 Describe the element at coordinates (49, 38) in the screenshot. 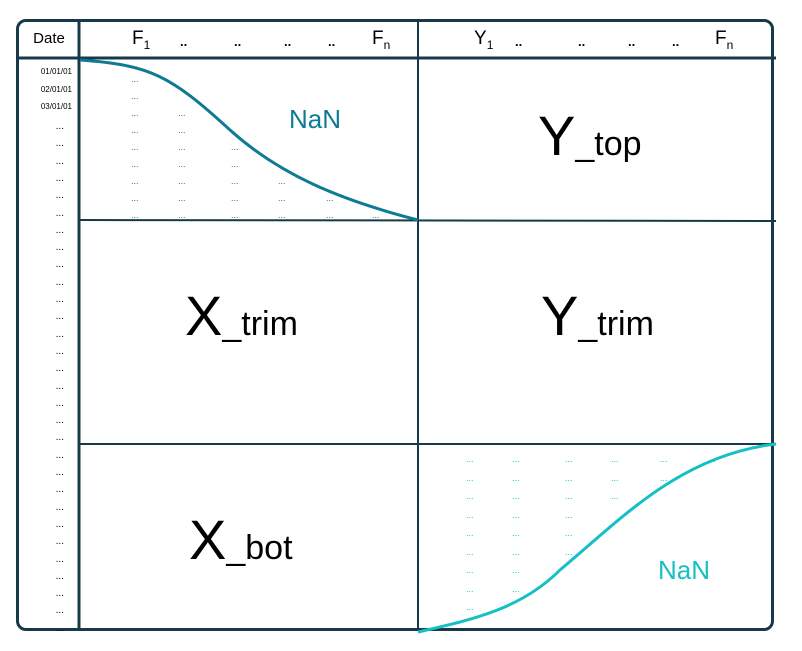

I see `date-header: Date` at that location.